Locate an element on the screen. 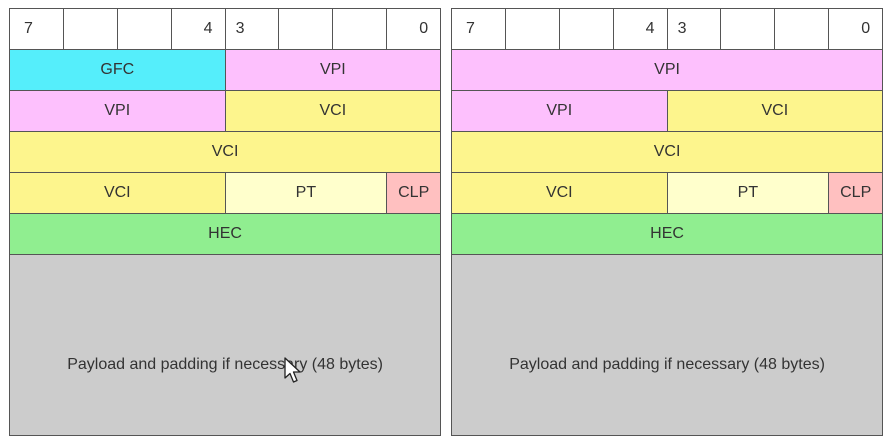 This screenshot has height=436, width=895. header-row-1: VPI is located at coordinates (667, 70).